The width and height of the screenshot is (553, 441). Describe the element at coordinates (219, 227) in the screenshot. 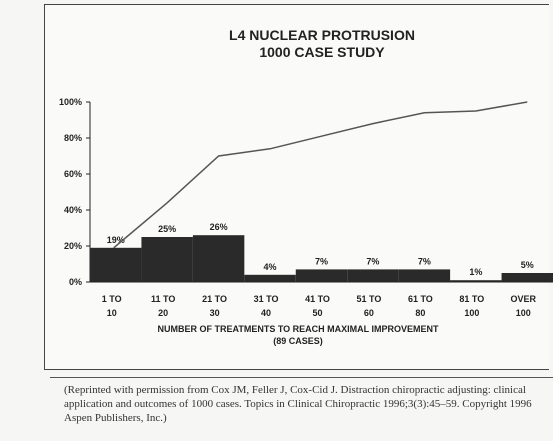

I see `bar-value-label: 26%` at that location.